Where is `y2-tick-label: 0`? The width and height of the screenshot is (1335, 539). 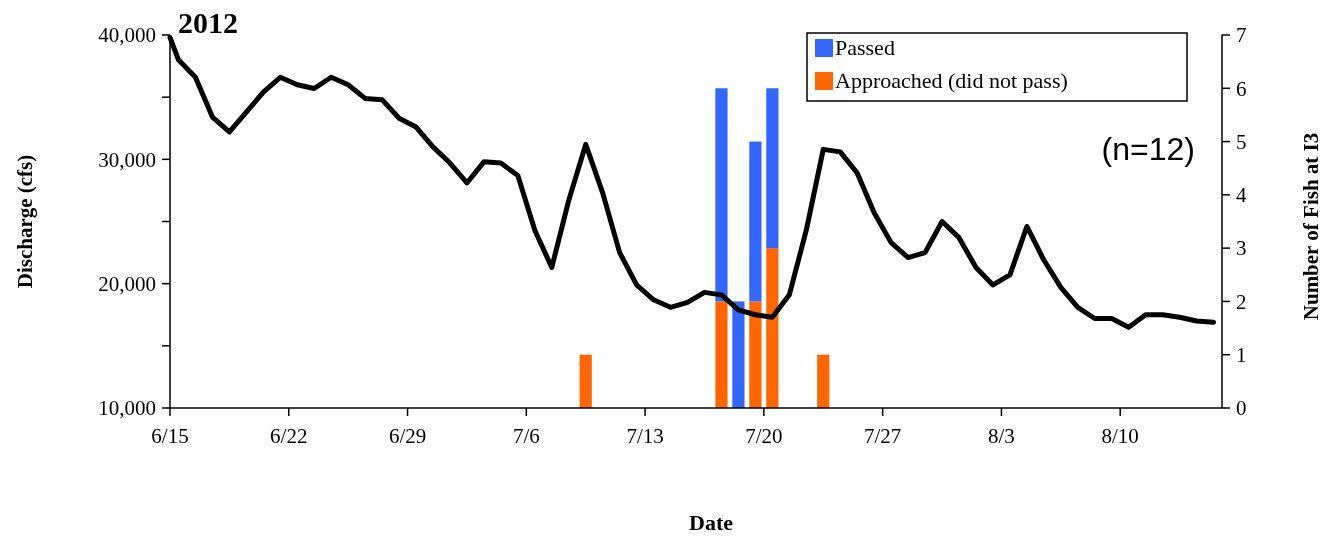
y2-tick-label: 0 is located at coordinates (1241, 408).